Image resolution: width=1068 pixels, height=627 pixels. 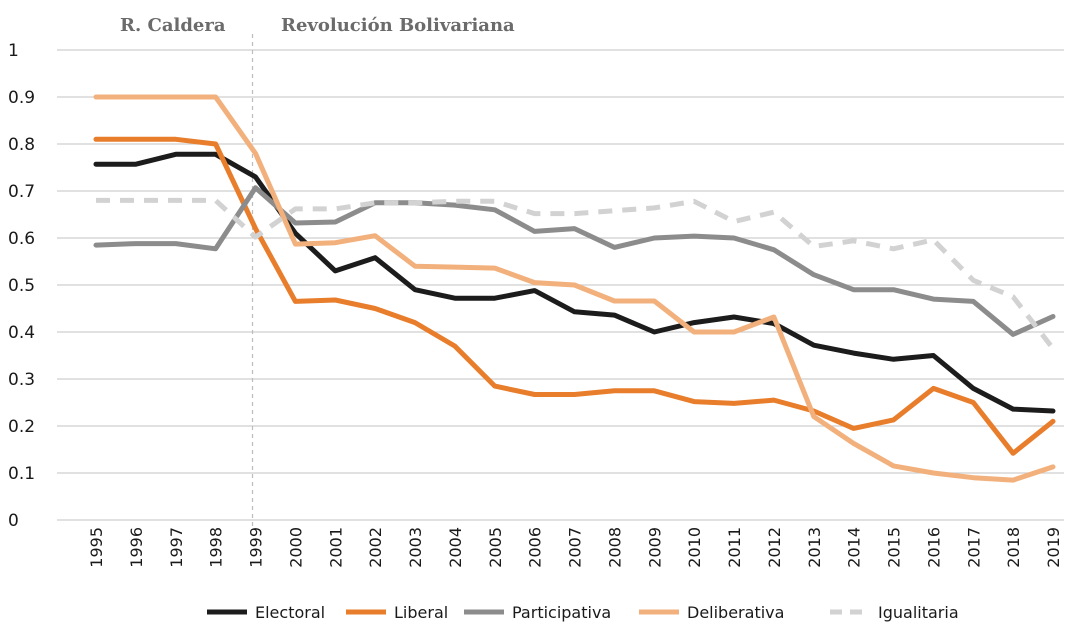 I want to click on x-tick-label: 1999, so click(x=256, y=547).